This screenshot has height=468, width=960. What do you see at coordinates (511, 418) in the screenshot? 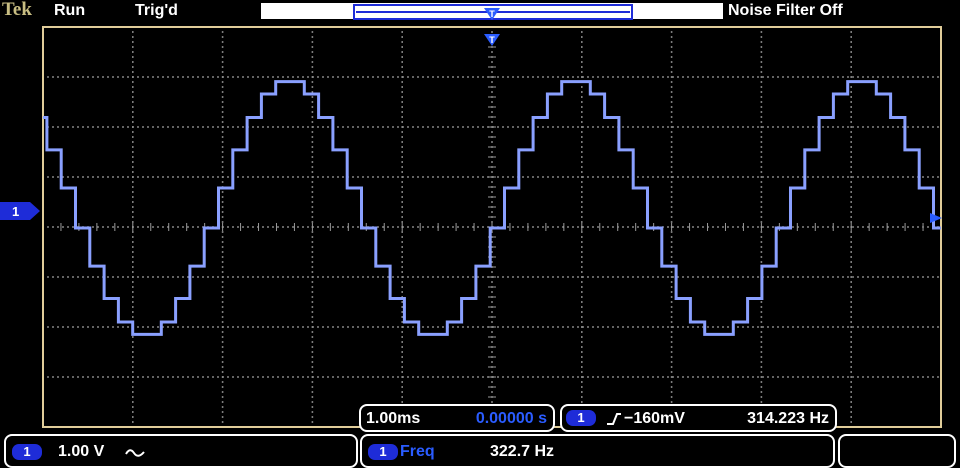
I see `horizontal-position: 0.00000 s` at bounding box center [511, 418].